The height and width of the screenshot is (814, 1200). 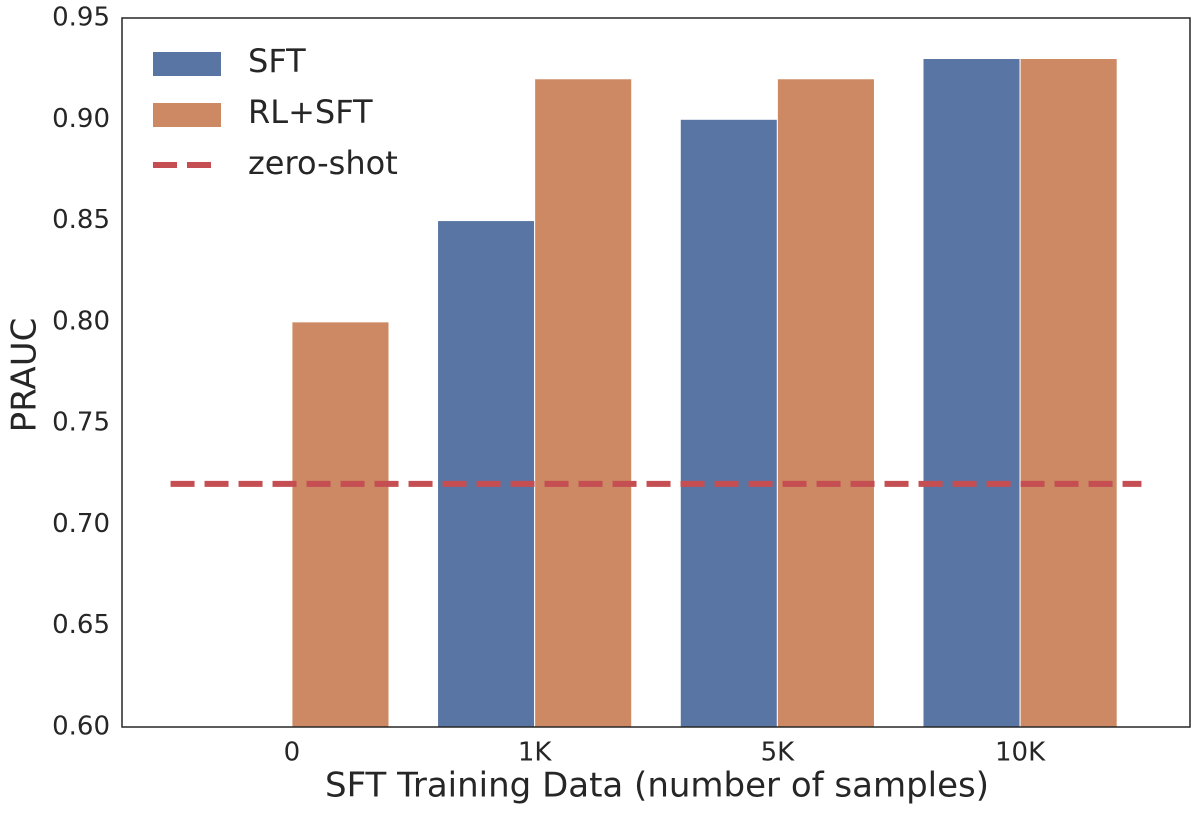 What do you see at coordinates (81, 524) in the screenshot?
I see `y-tick-label: 0.70` at bounding box center [81, 524].